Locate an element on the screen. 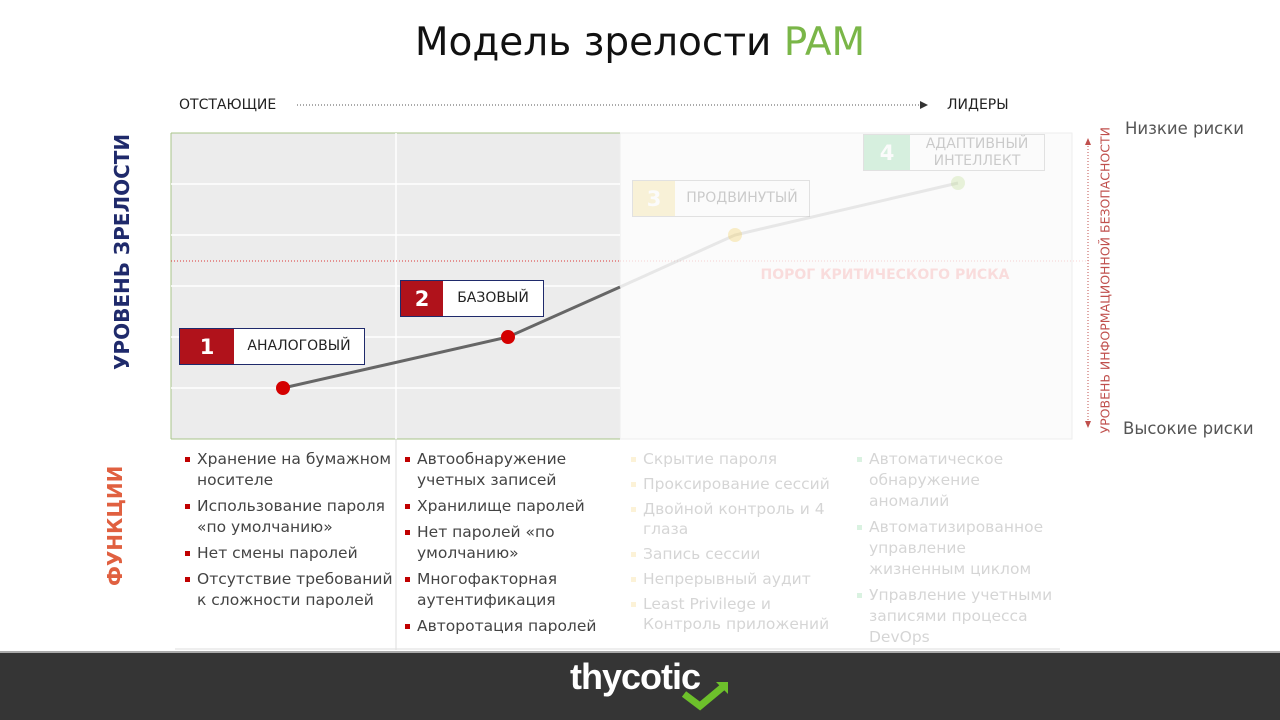 The width and height of the screenshot is (1280, 720). function-item: Хранилище паролей is located at coordinates (507, 506).